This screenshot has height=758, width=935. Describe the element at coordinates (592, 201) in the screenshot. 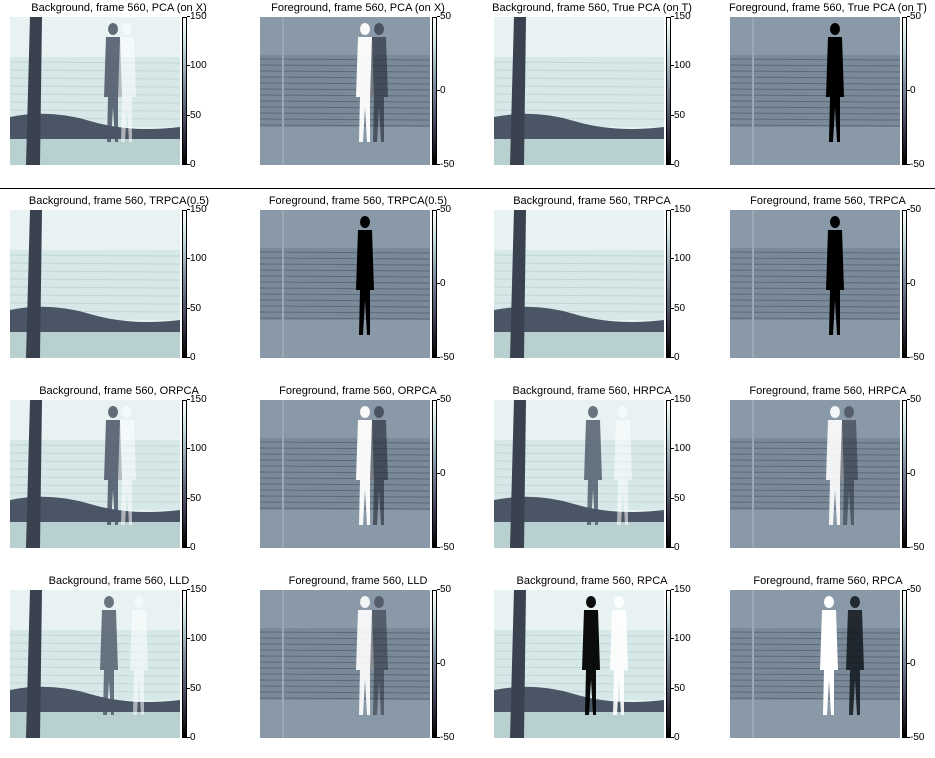

I see `panel-title: Background, frame 560, TRPCA` at that location.